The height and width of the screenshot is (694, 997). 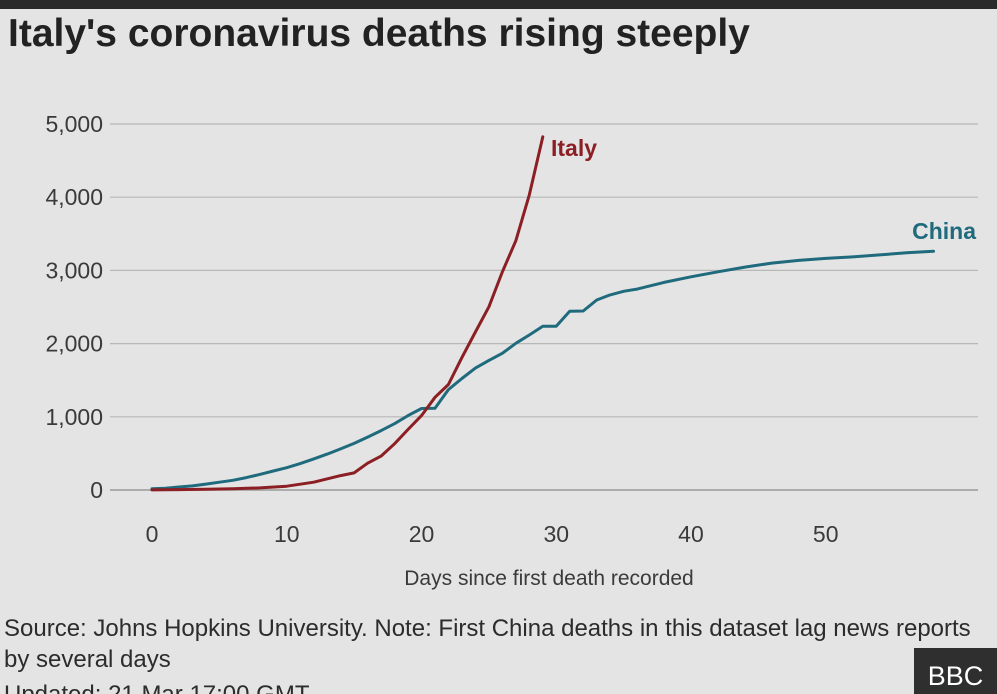 What do you see at coordinates (96, 490) in the screenshot?
I see `y-tick-label: 0` at bounding box center [96, 490].